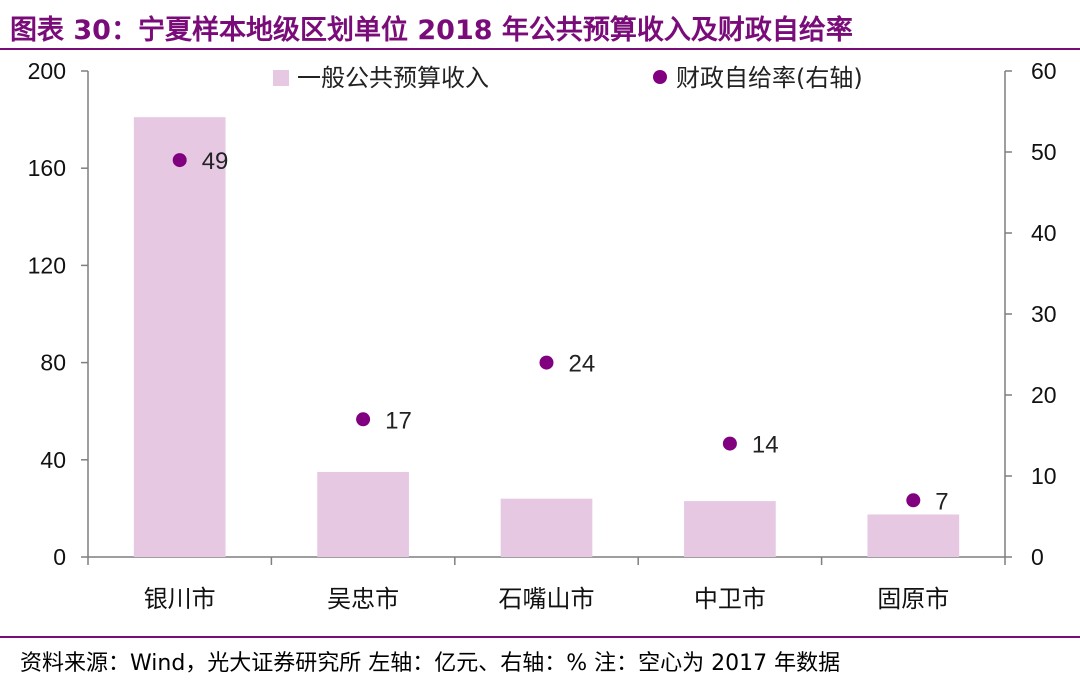 The height and width of the screenshot is (691, 1080). Describe the element at coordinates (765, 445) in the screenshot. I see `self-sufficiency-label: 14` at that location.